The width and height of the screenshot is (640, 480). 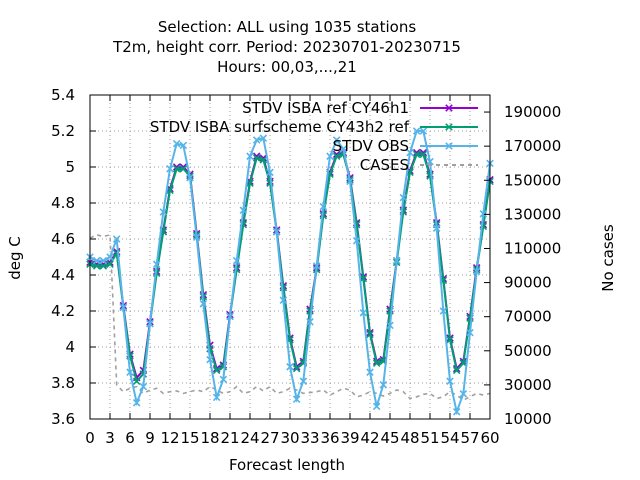 What do you see at coordinates (63, 311) in the screenshot?
I see `y-tick-label: 4.2` at bounding box center [63, 311].